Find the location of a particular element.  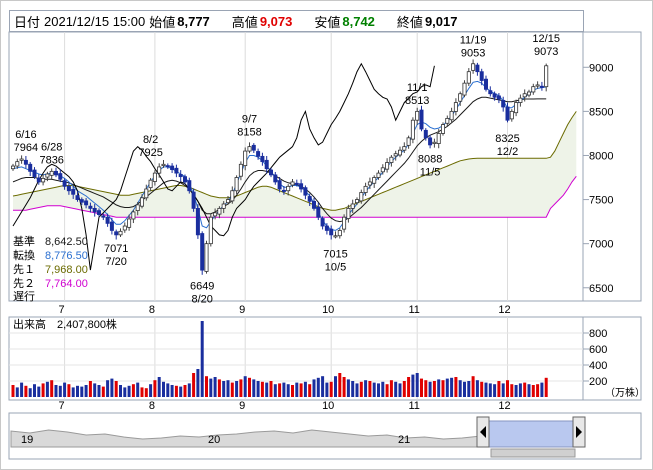

datetime-value: 2021/12/15 15:00 is located at coordinates (95, 21).